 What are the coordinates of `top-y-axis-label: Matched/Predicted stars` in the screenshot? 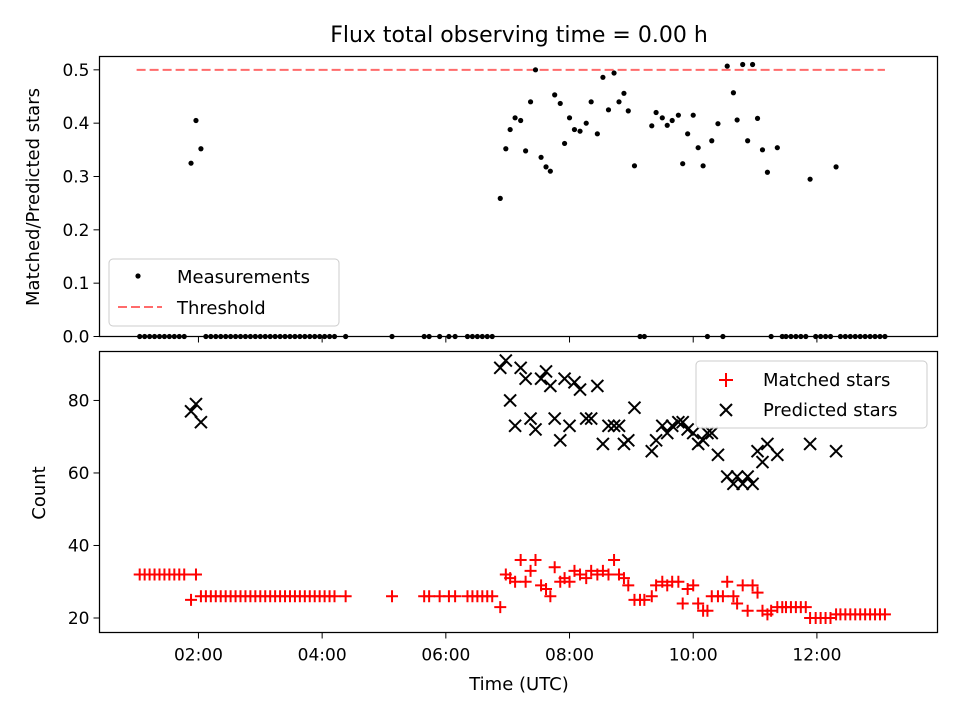 It's located at (33, 197).